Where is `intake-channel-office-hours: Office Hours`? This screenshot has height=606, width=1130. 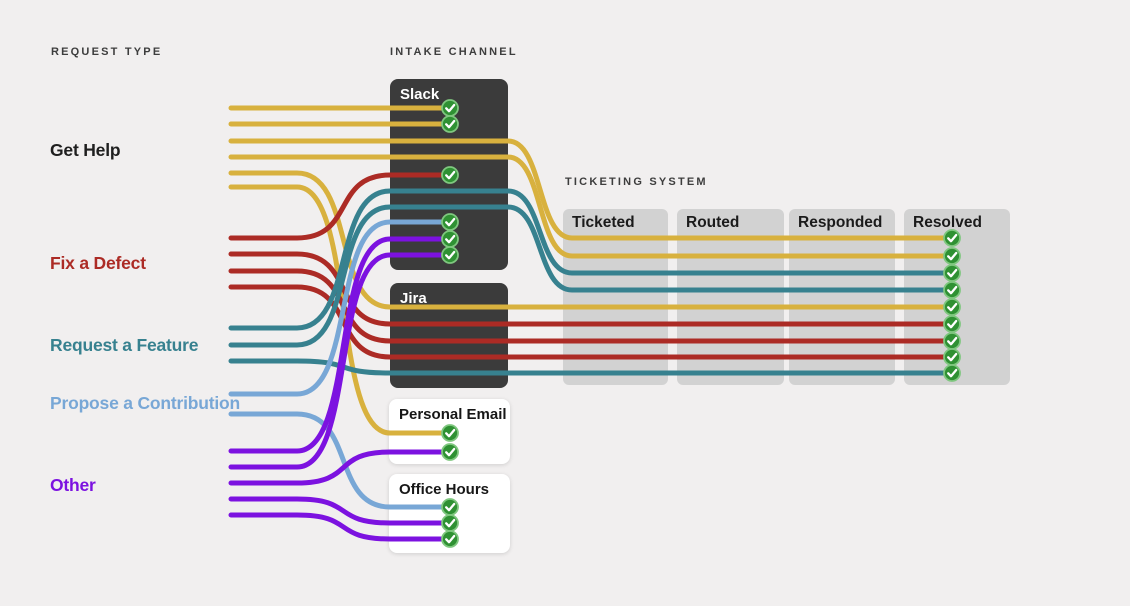 intake-channel-office-hours: Office Hours is located at coordinates (449, 513).